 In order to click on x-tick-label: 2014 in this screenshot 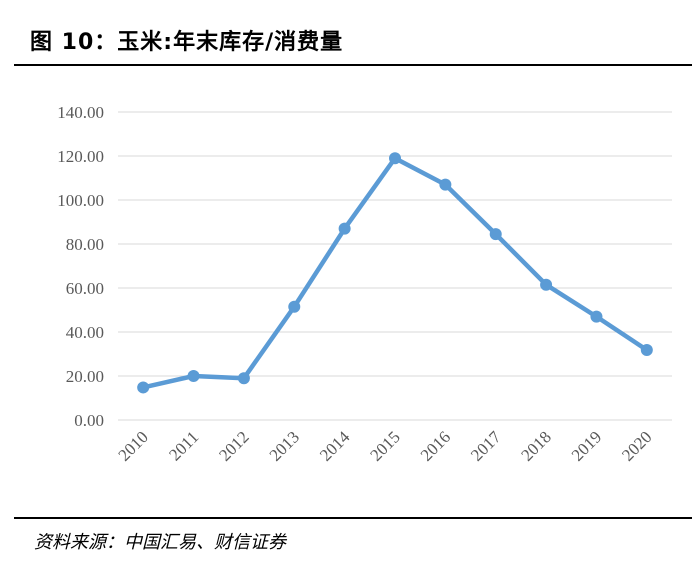, I will do `click(335, 446)`.